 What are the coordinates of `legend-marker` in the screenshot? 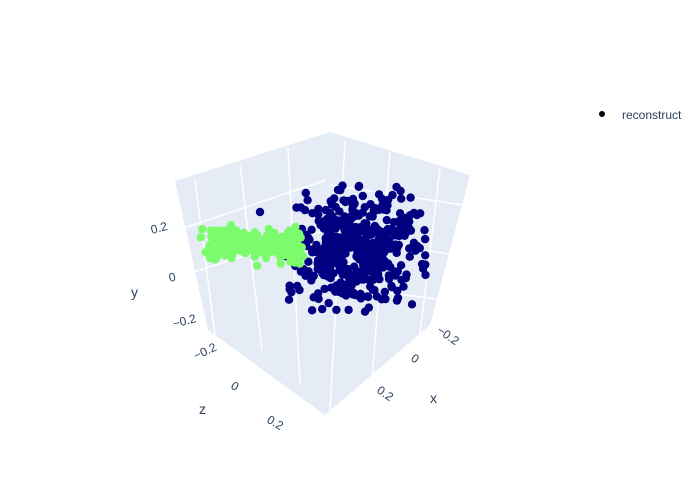 It's located at (602, 114).